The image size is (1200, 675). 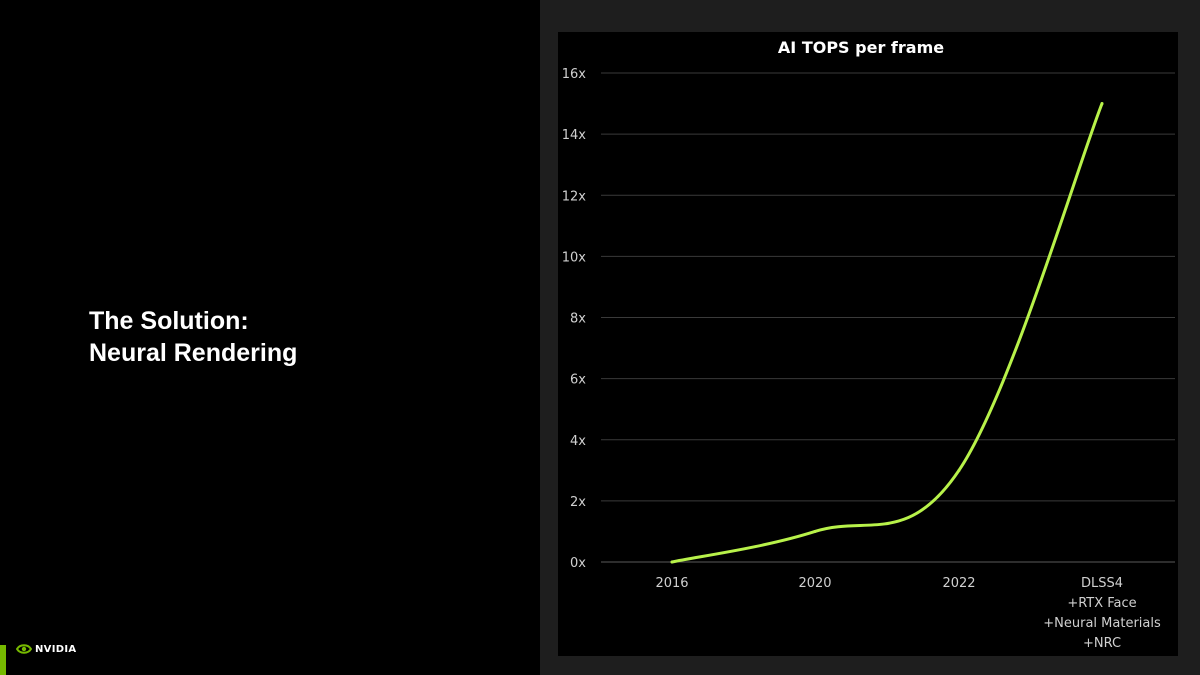 I want to click on nvidia-eye-icon, so click(x=24, y=649).